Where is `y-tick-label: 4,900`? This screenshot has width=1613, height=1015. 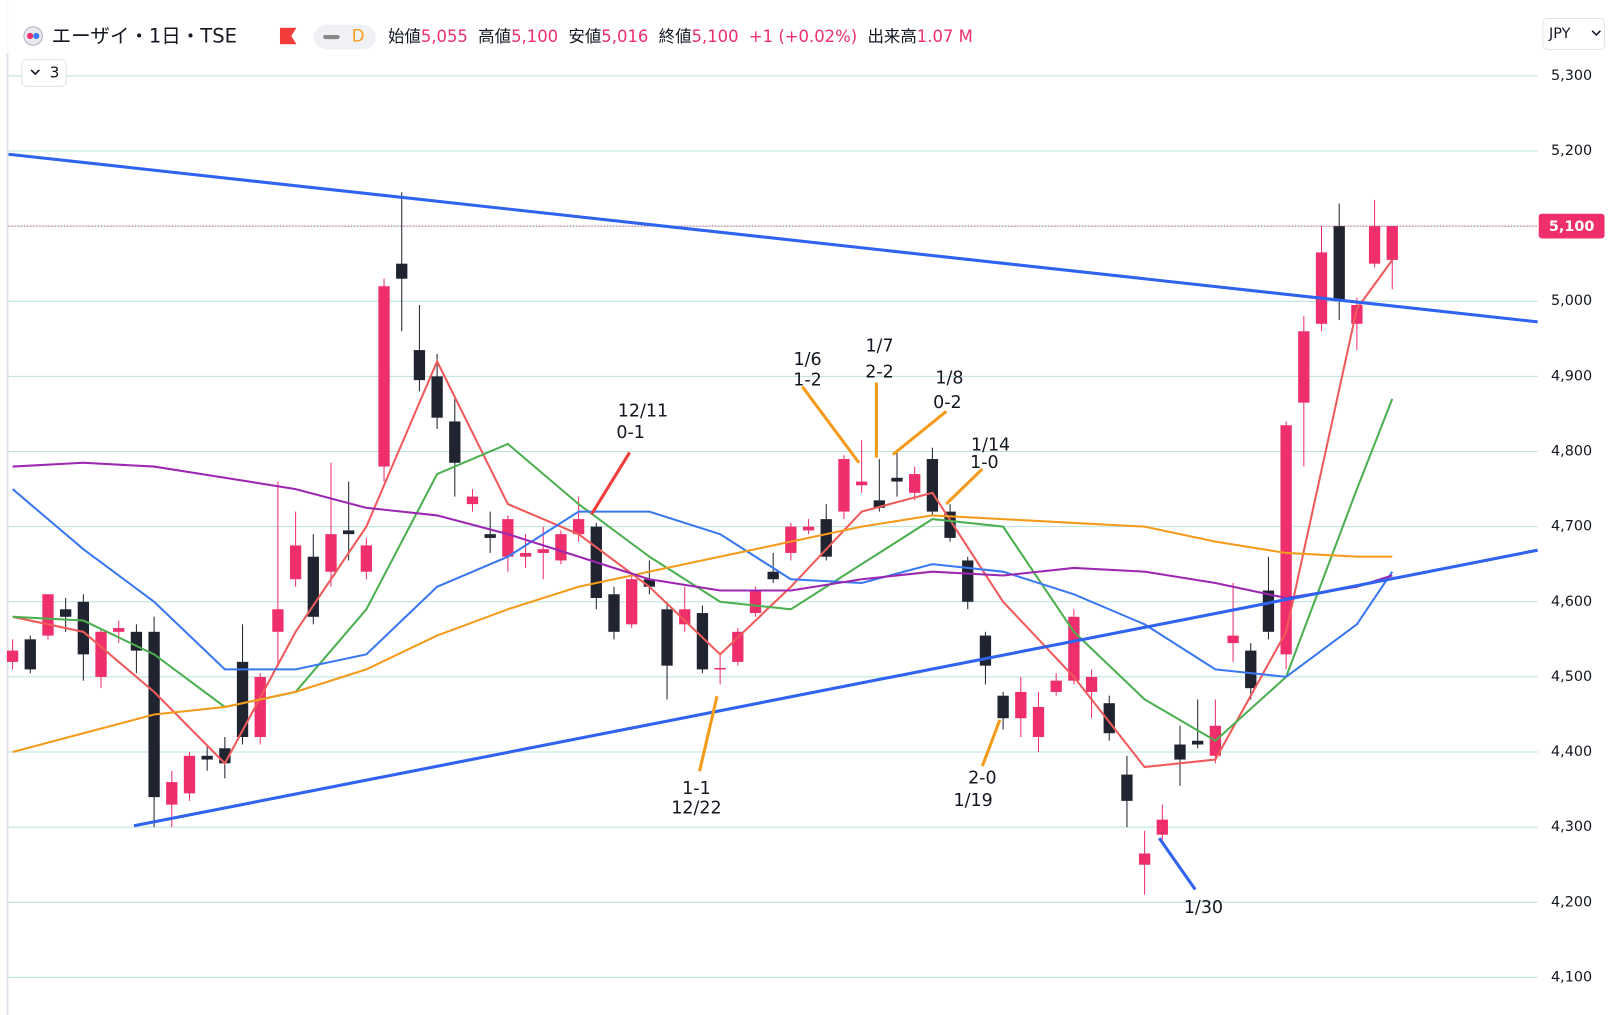
y-tick-label: 4,900 is located at coordinates (1571, 376).